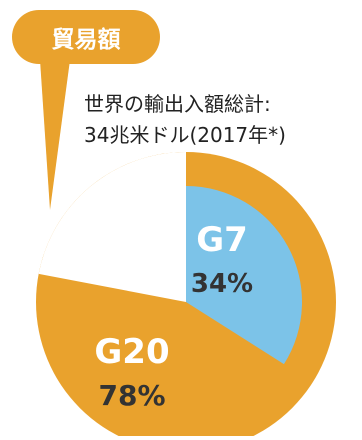  What do you see at coordinates (222, 284) in the screenshot?
I see `slice-label-g7-value: 34%` at bounding box center [222, 284].